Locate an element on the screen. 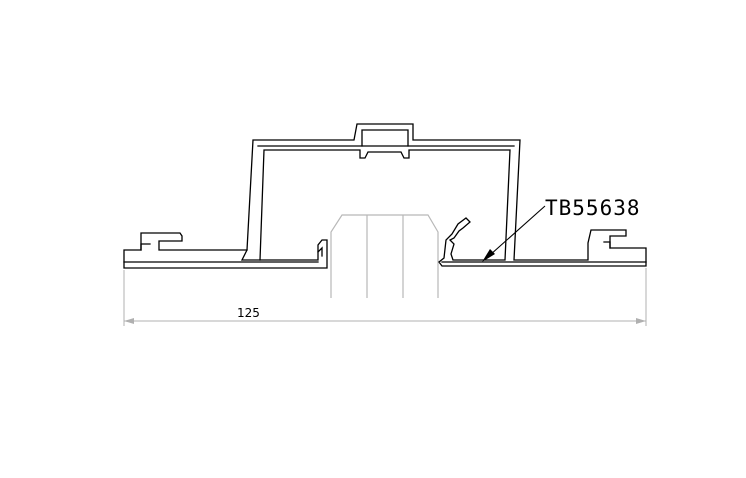 The width and height of the screenshot is (746, 478). width-dimension is located at coordinates (385, 297).